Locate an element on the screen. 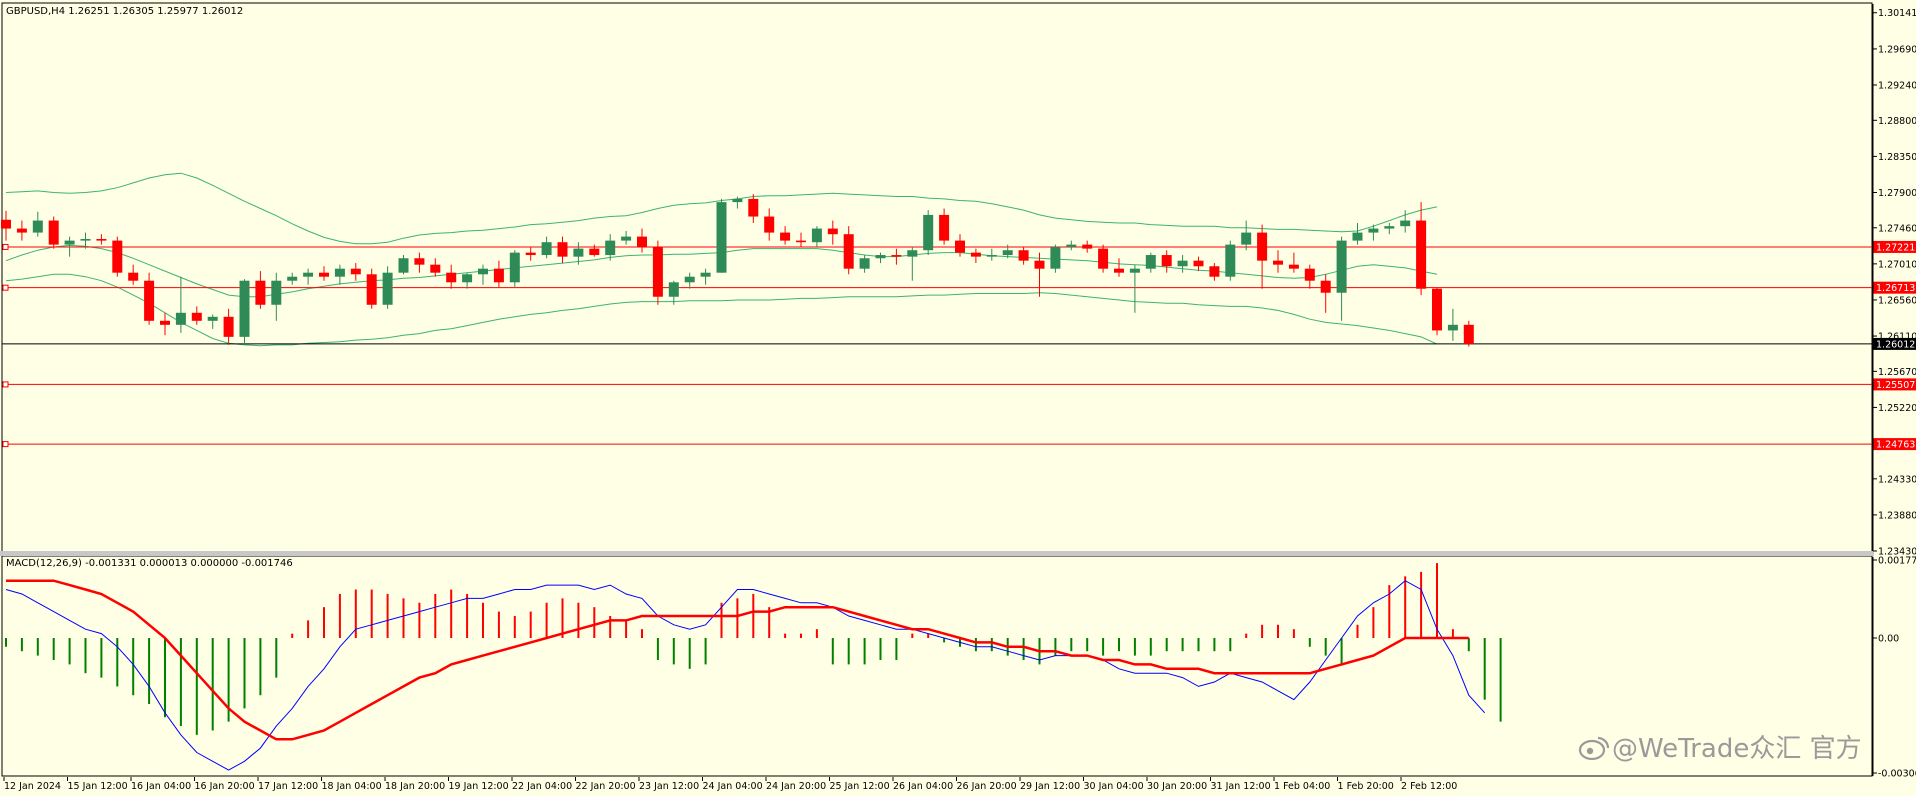 This screenshot has width=1916, height=796. time-tick-label: 26 Jan 20:00 is located at coordinates (987, 786).